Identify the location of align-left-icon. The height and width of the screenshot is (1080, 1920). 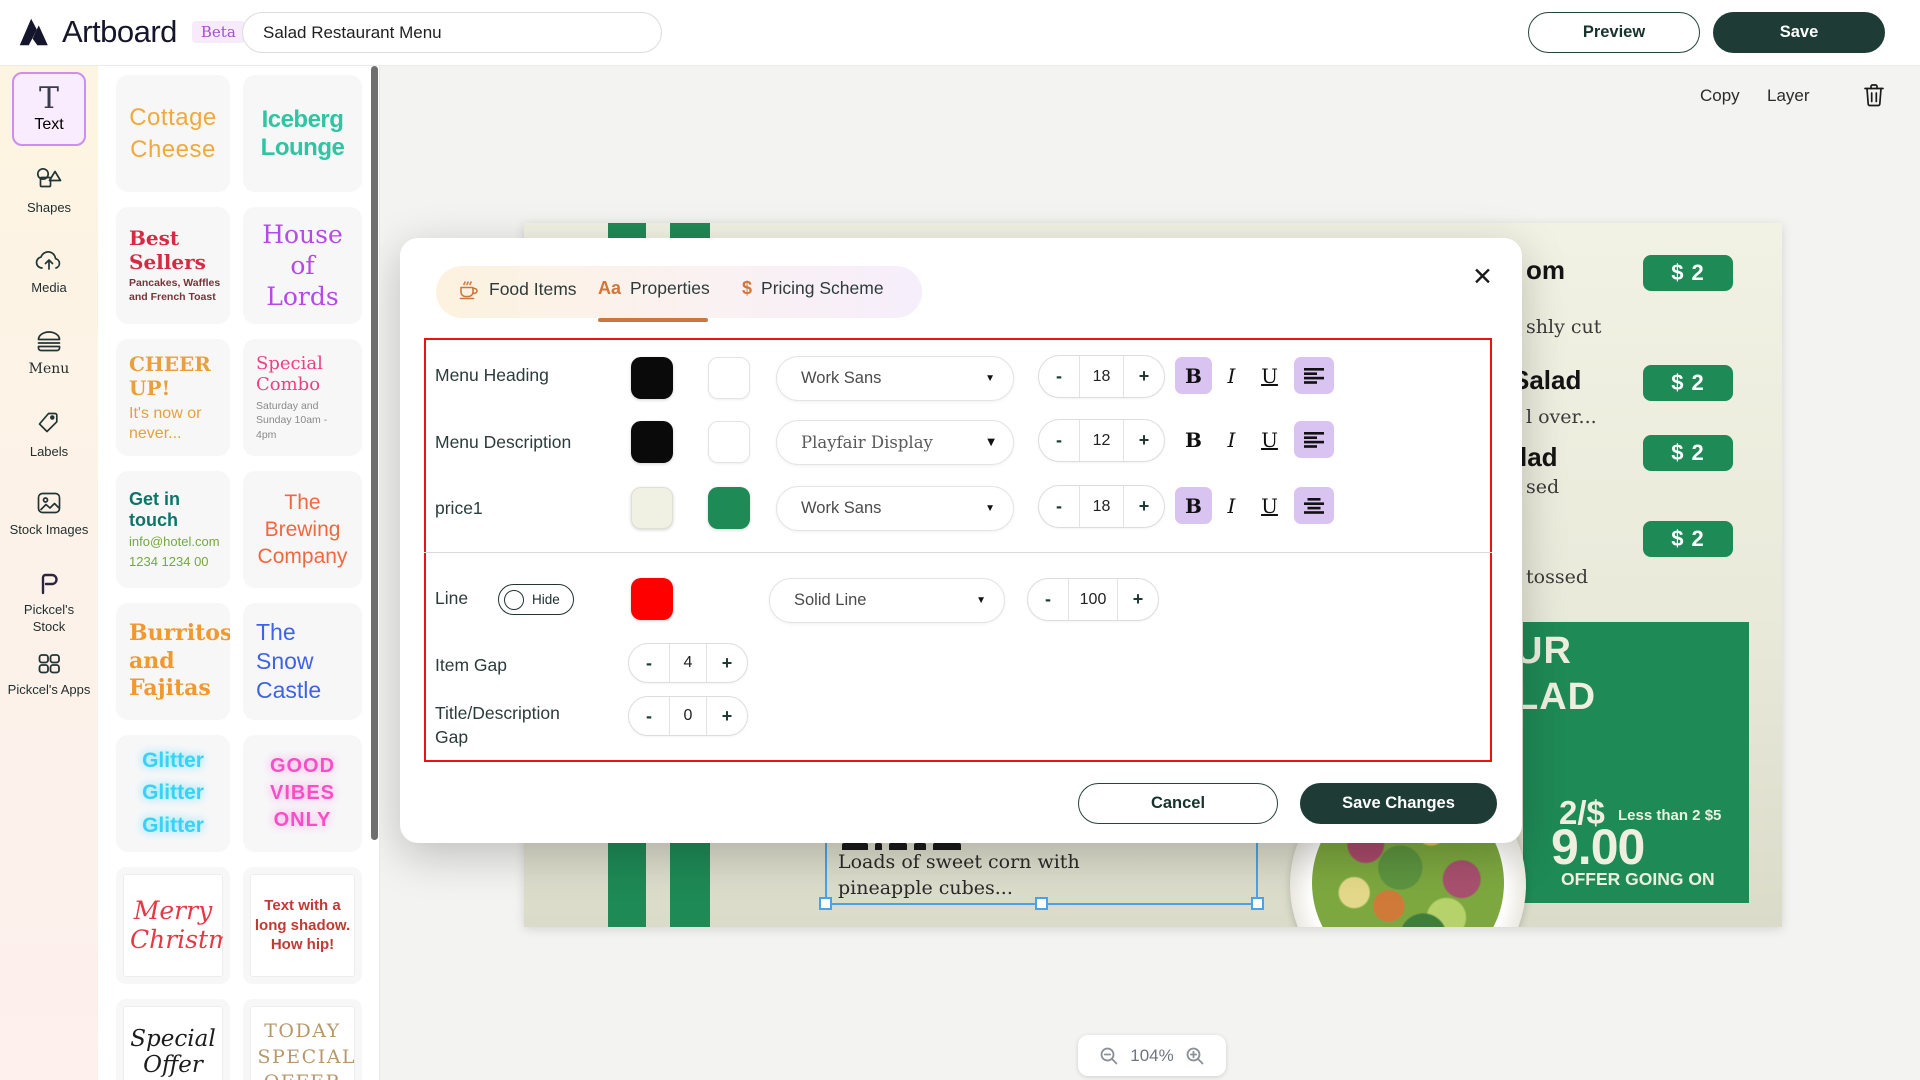
(1314, 440).